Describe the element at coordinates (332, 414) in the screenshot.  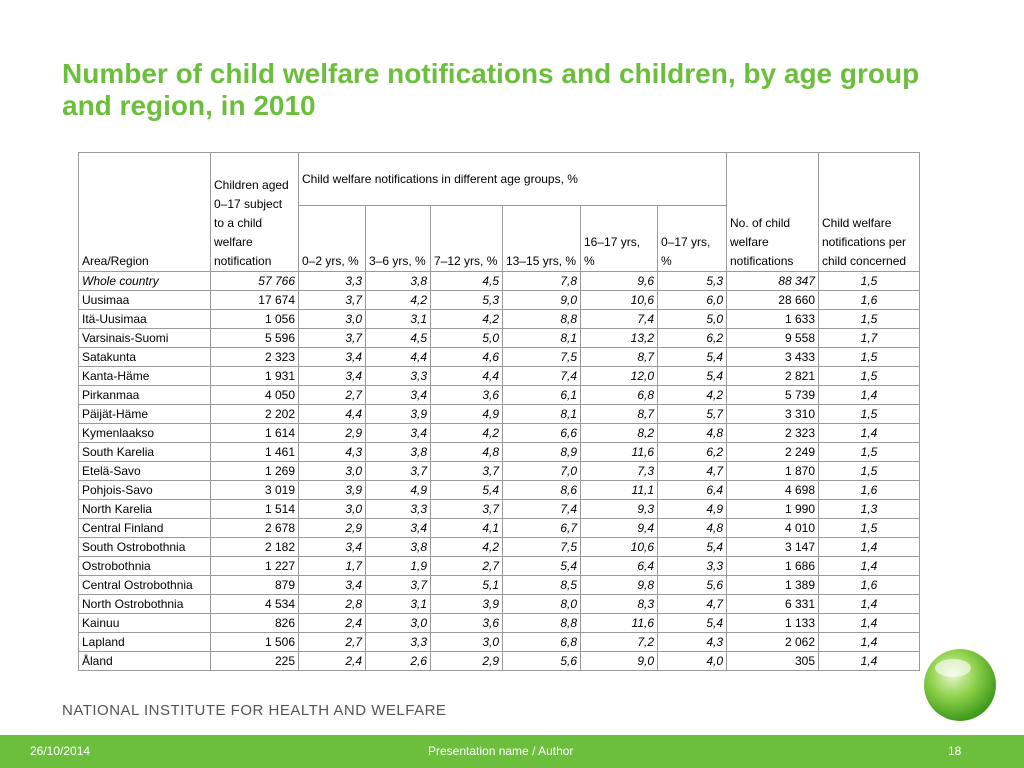
I see `table-cell: 4,4` at that location.